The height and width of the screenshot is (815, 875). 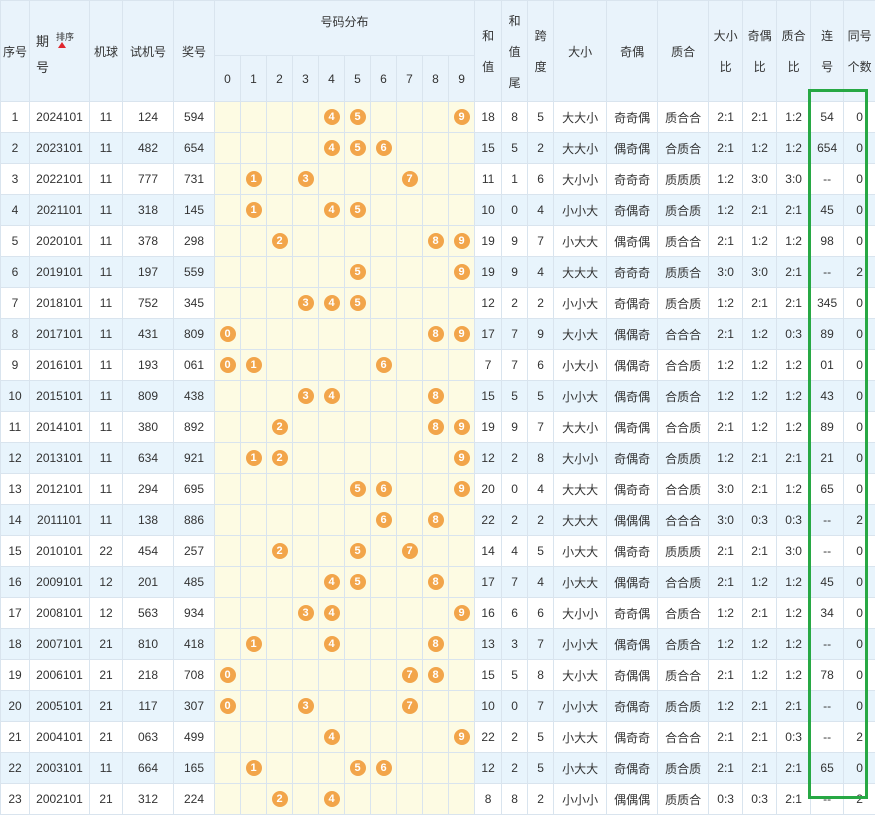 I want to click on cell-test: 380, so click(x=148, y=427).